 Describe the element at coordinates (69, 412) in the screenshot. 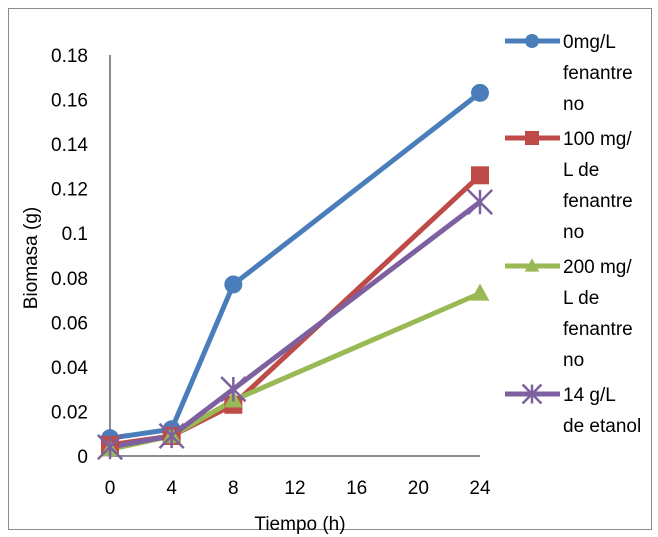

I see `y-tick-label: 0.02` at that location.